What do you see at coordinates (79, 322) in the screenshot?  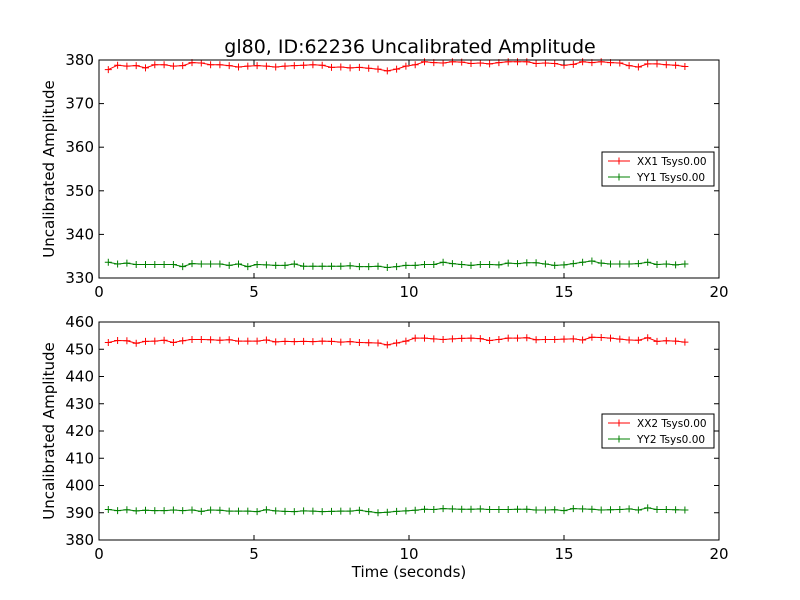 I see `y-tick-label: 460` at bounding box center [79, 322].